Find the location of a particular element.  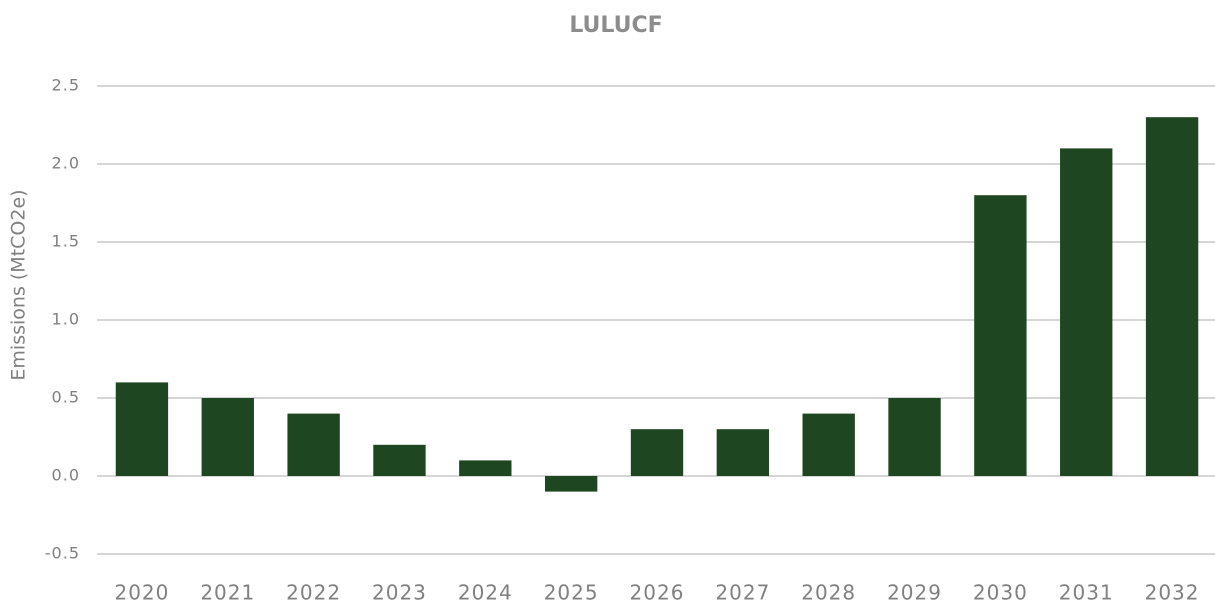

x-tick-label: 2025 is located at coordinates (571, 592).